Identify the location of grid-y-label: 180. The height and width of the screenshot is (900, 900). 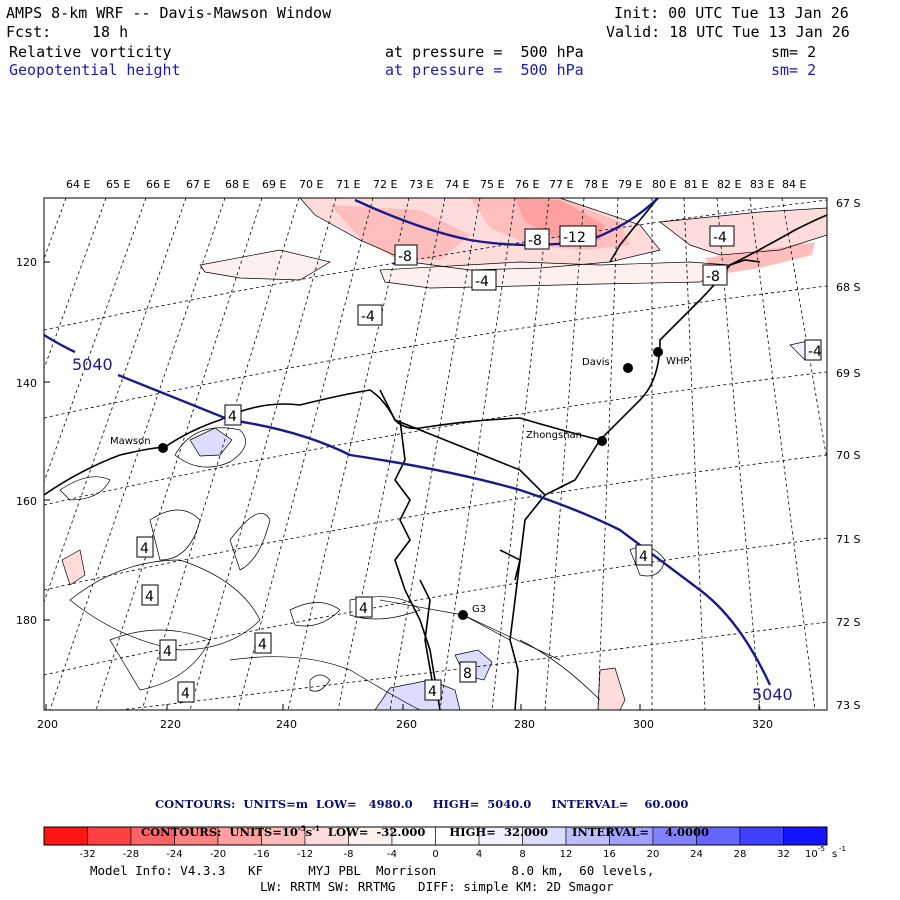
(26, 620).